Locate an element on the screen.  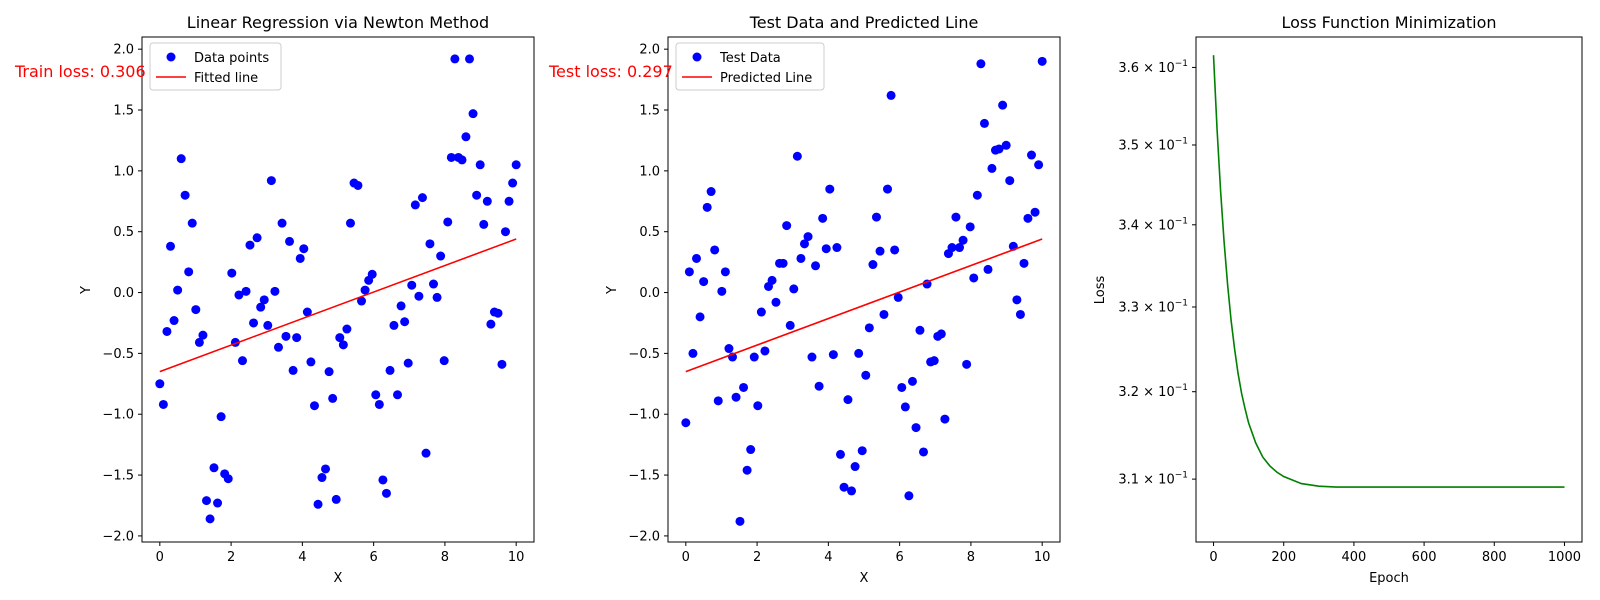
x-tick-label: 8 is located at coordinates (971, 557).